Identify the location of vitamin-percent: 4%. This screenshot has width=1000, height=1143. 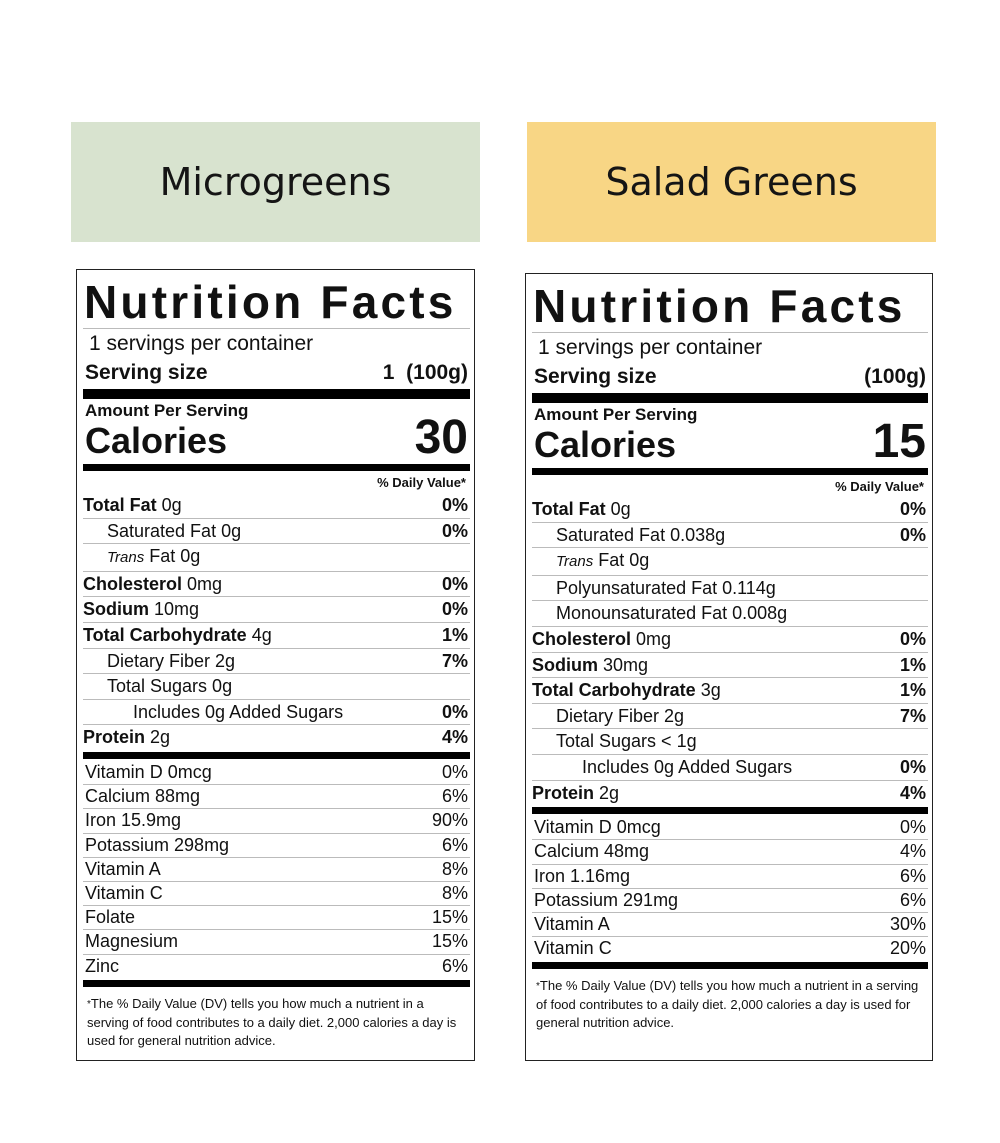
(912, 851).